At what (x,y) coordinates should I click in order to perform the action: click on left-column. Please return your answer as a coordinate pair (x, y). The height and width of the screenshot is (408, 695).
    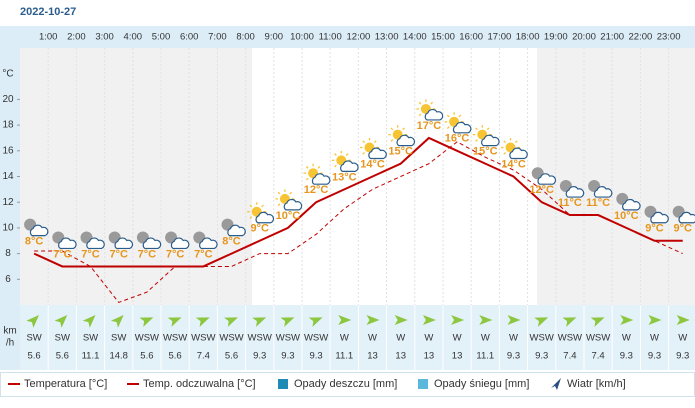
    Looking at the image, I should click on (10, 198).